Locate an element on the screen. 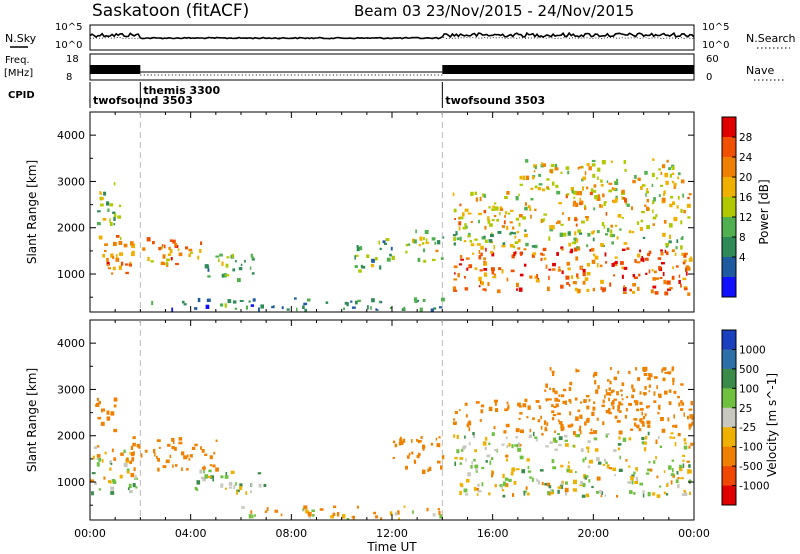  nsky-tick-top: 10^5 is located at coordinates (68, 27).